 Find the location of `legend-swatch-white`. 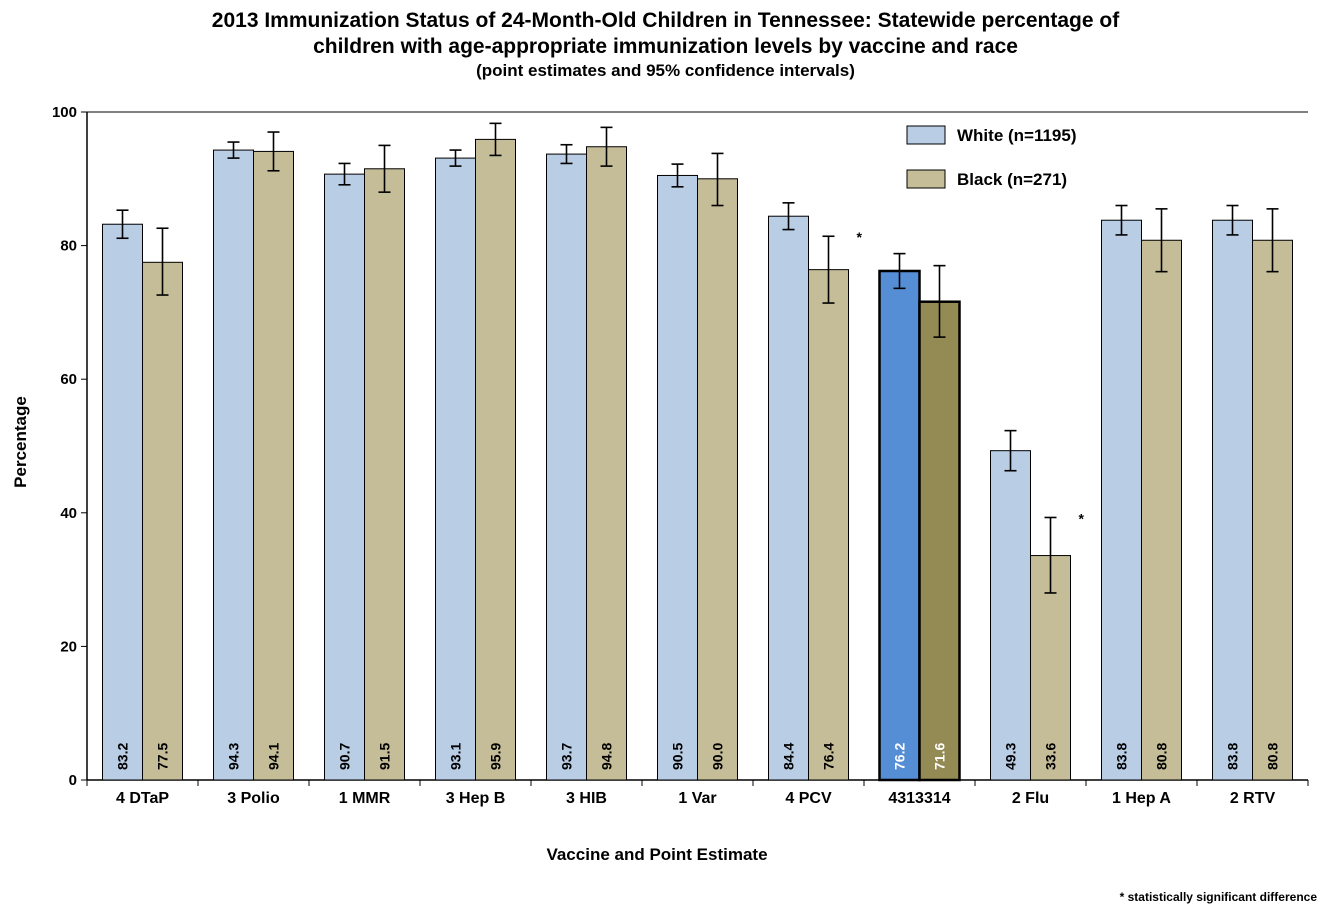

legend-swatch-white is located at coordinates (926, 135).